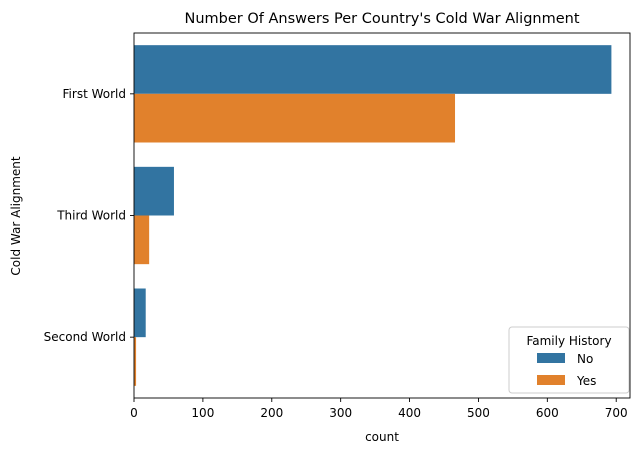  I want to click on legend-swatch-yes, so click(551, 380).